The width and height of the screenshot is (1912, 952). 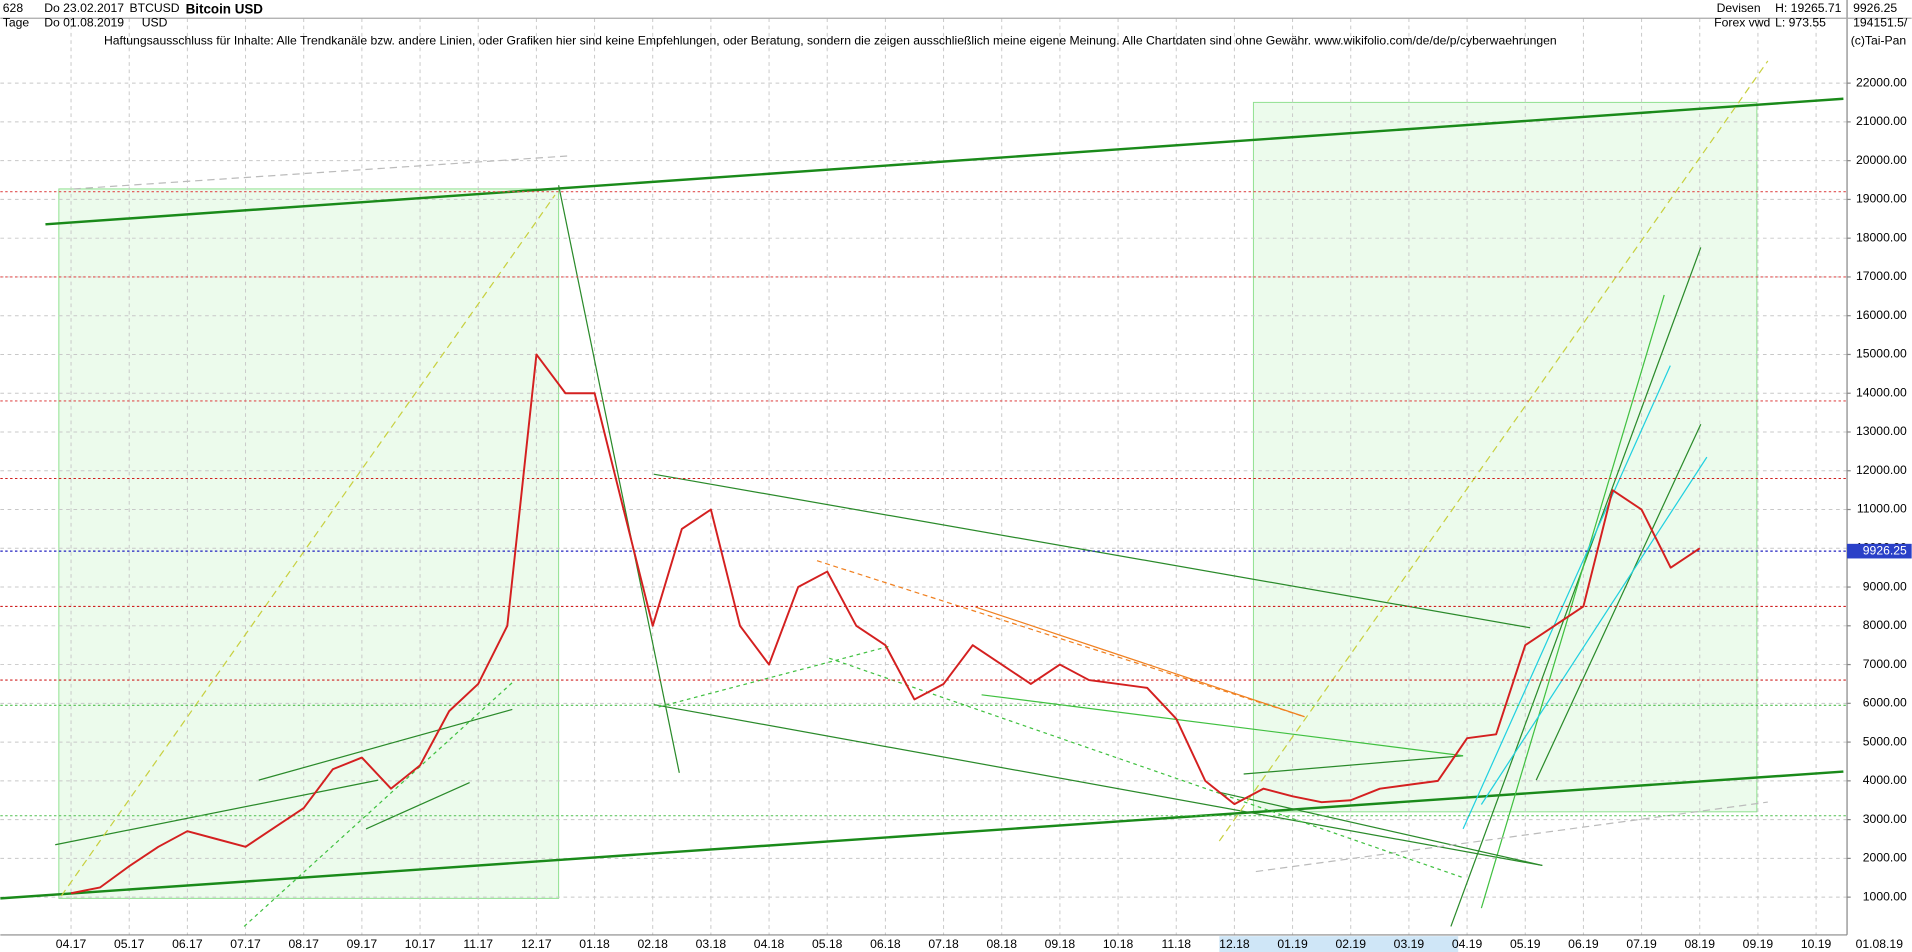 What do you see at coordinates (155, 8) in the screenshot?
I see `symbol: BTCUSD` at bounding box center [155, 8].